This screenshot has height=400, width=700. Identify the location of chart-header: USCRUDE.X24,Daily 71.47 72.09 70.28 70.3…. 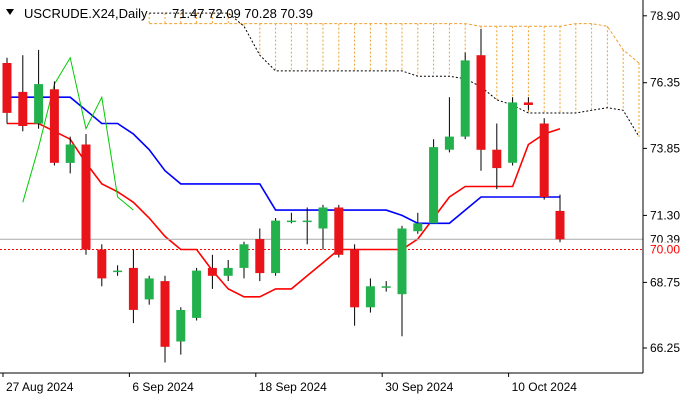
(159, 13).